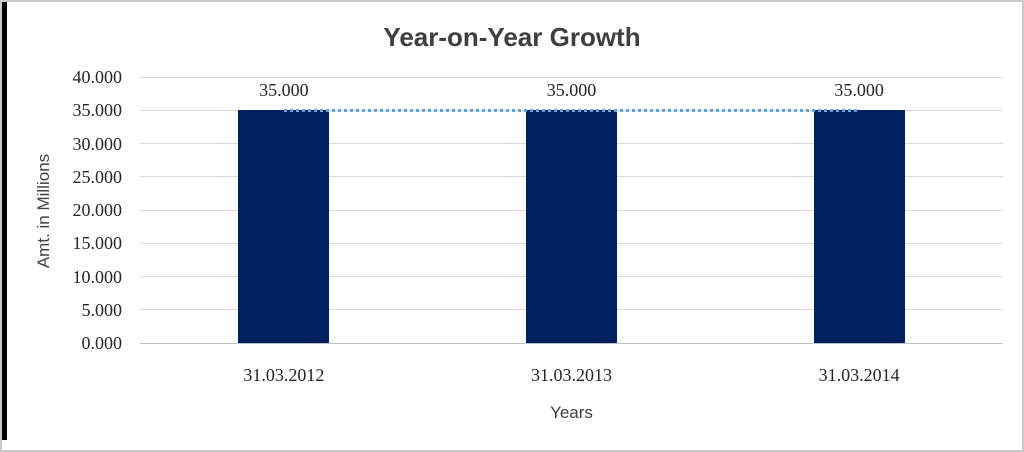 The width and height of the screenshot is (1024, 452). I want to click on y-tick-label: 30.000, so click(97, 143).